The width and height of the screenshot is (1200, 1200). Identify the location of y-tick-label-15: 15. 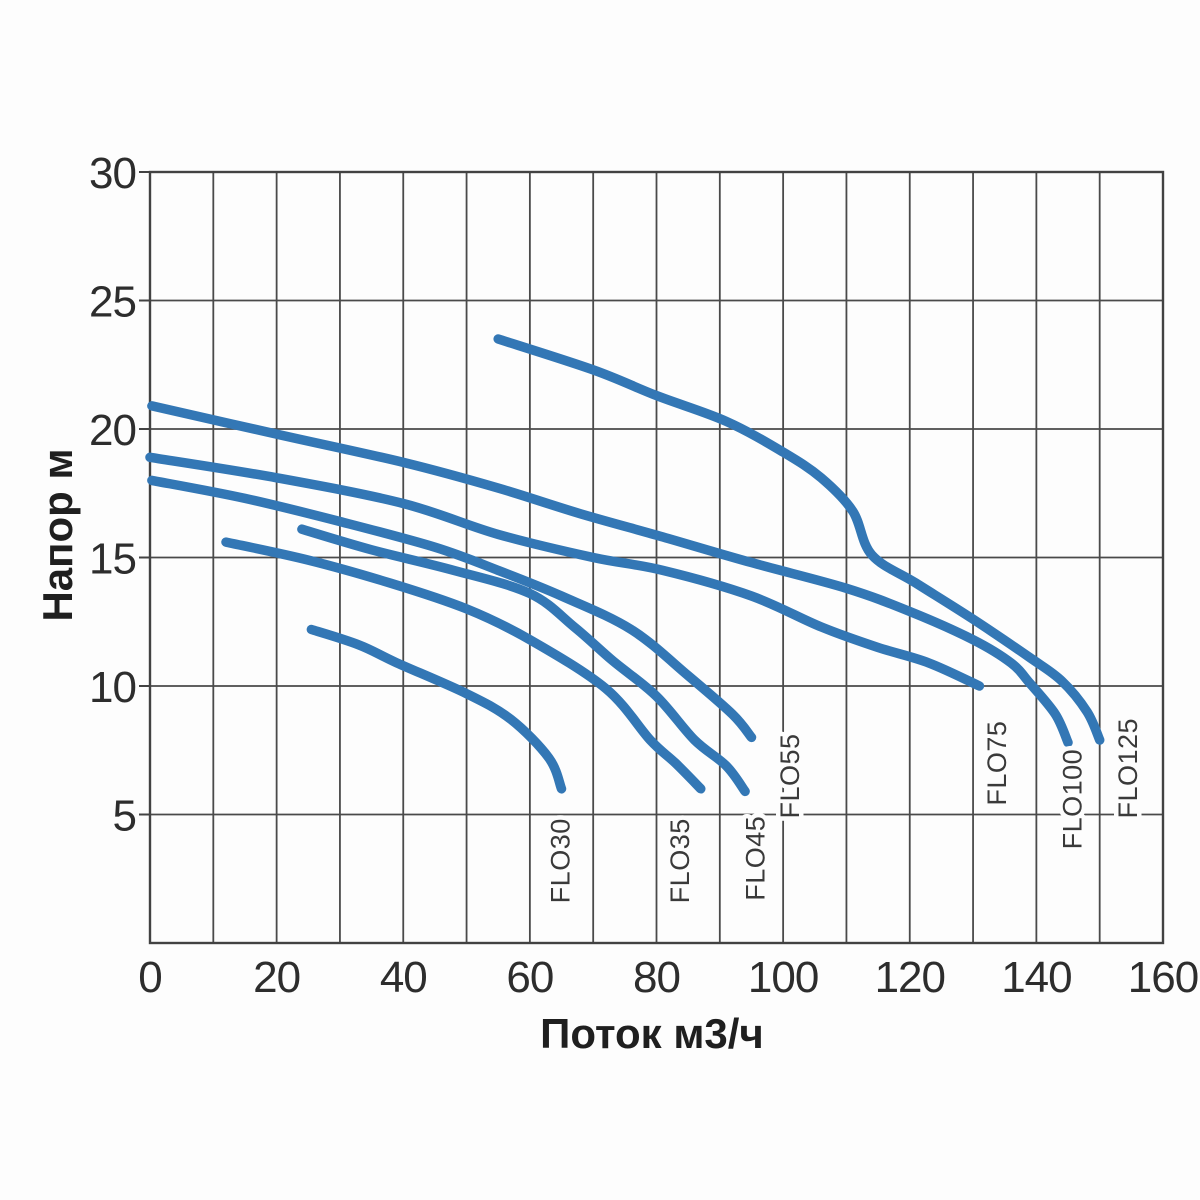
(112, 559).